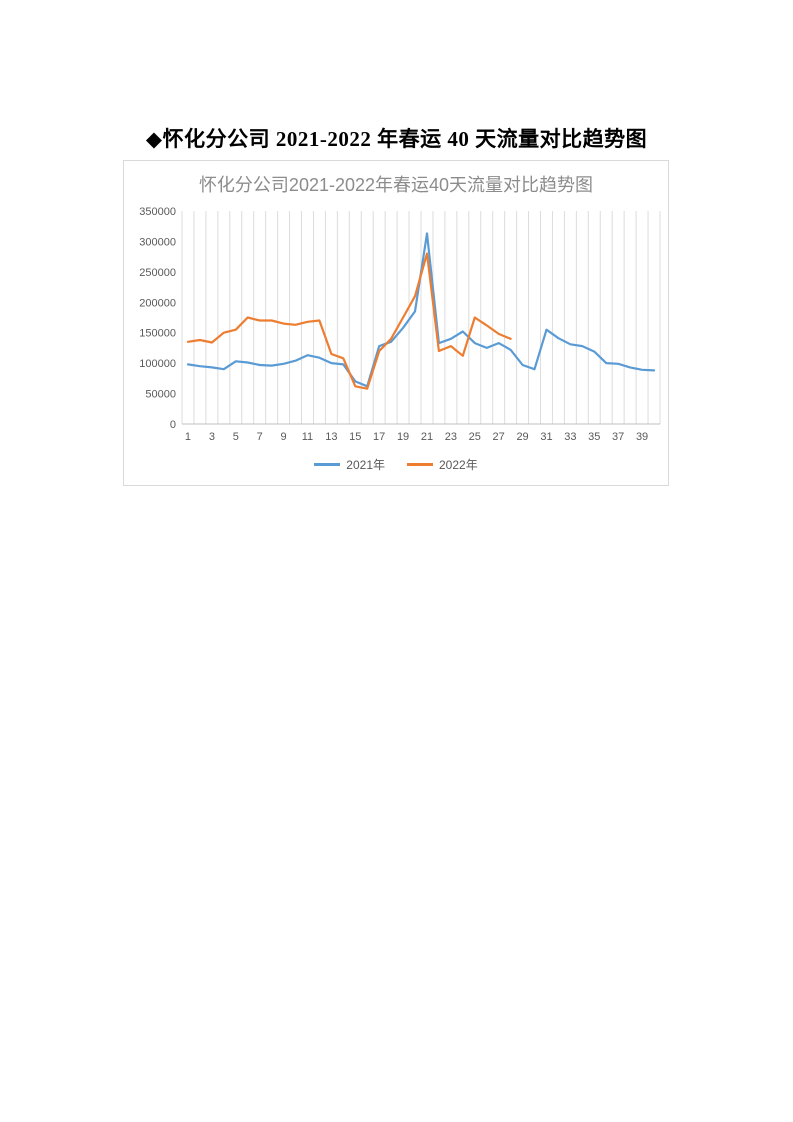 This screenshot has width=793, height=1122. I want to click on series-line-2022年, so click(349, 321).